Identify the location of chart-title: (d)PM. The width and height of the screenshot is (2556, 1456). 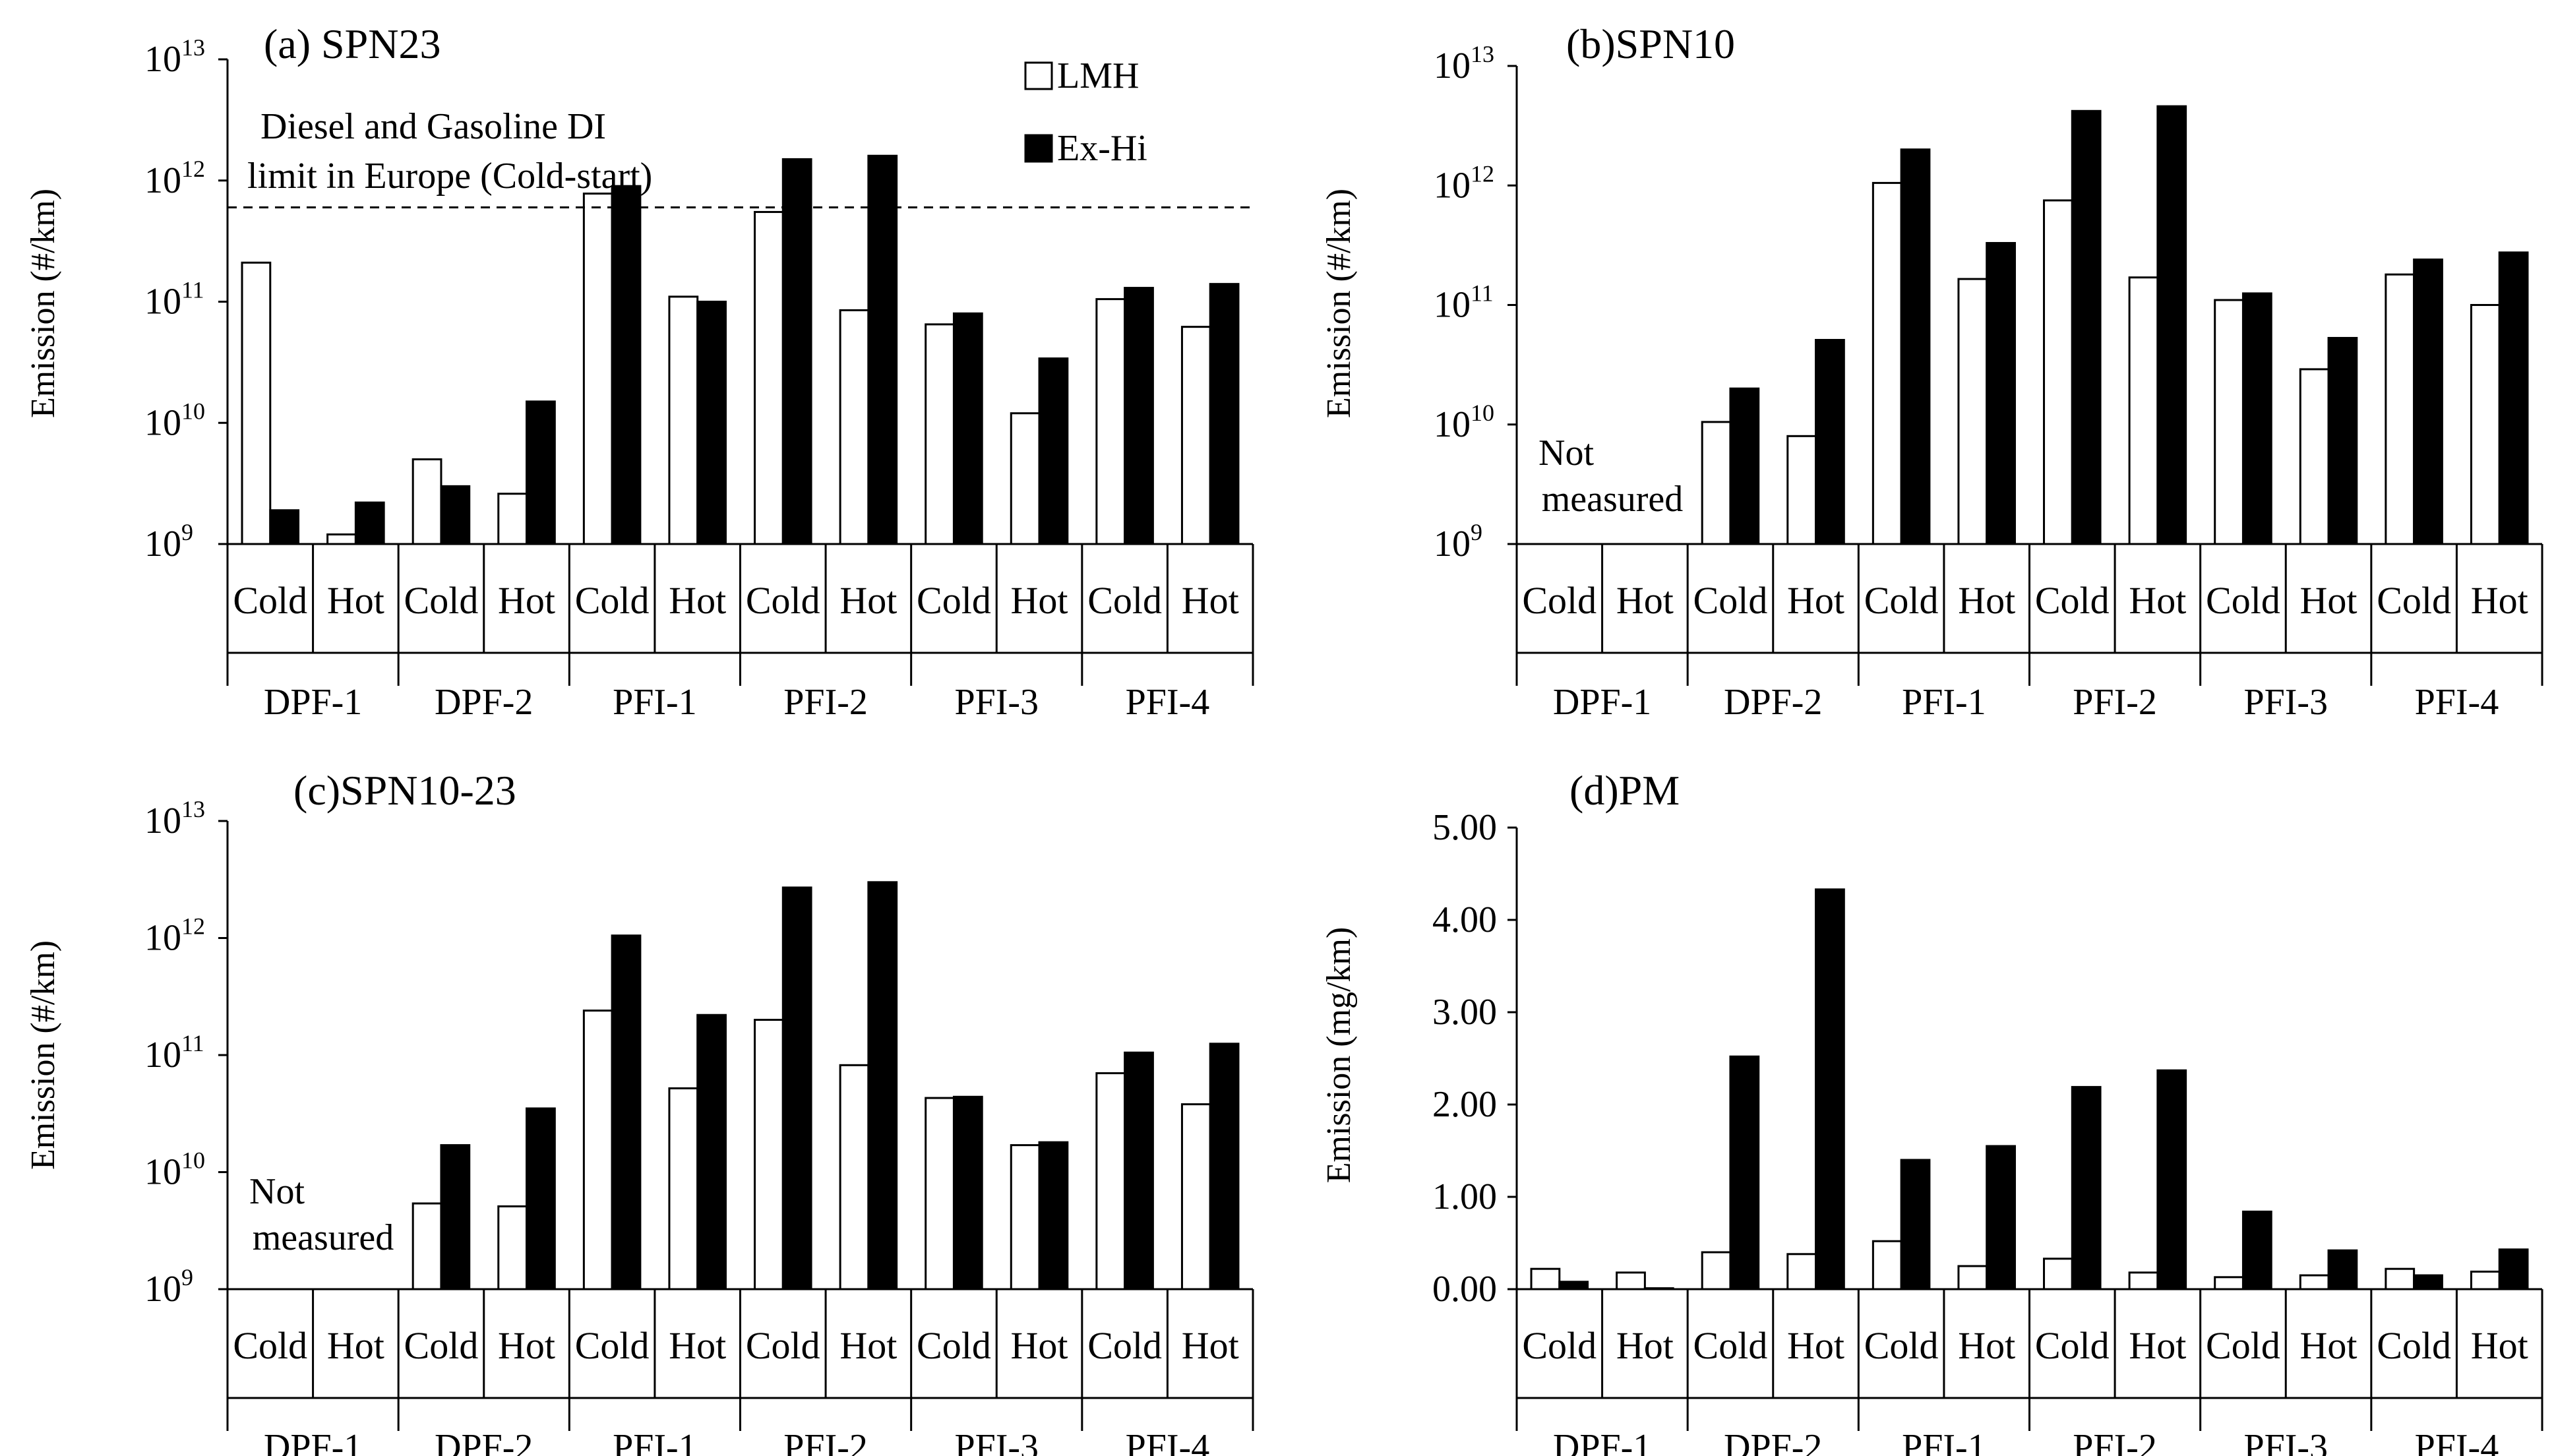
(1624, 791).